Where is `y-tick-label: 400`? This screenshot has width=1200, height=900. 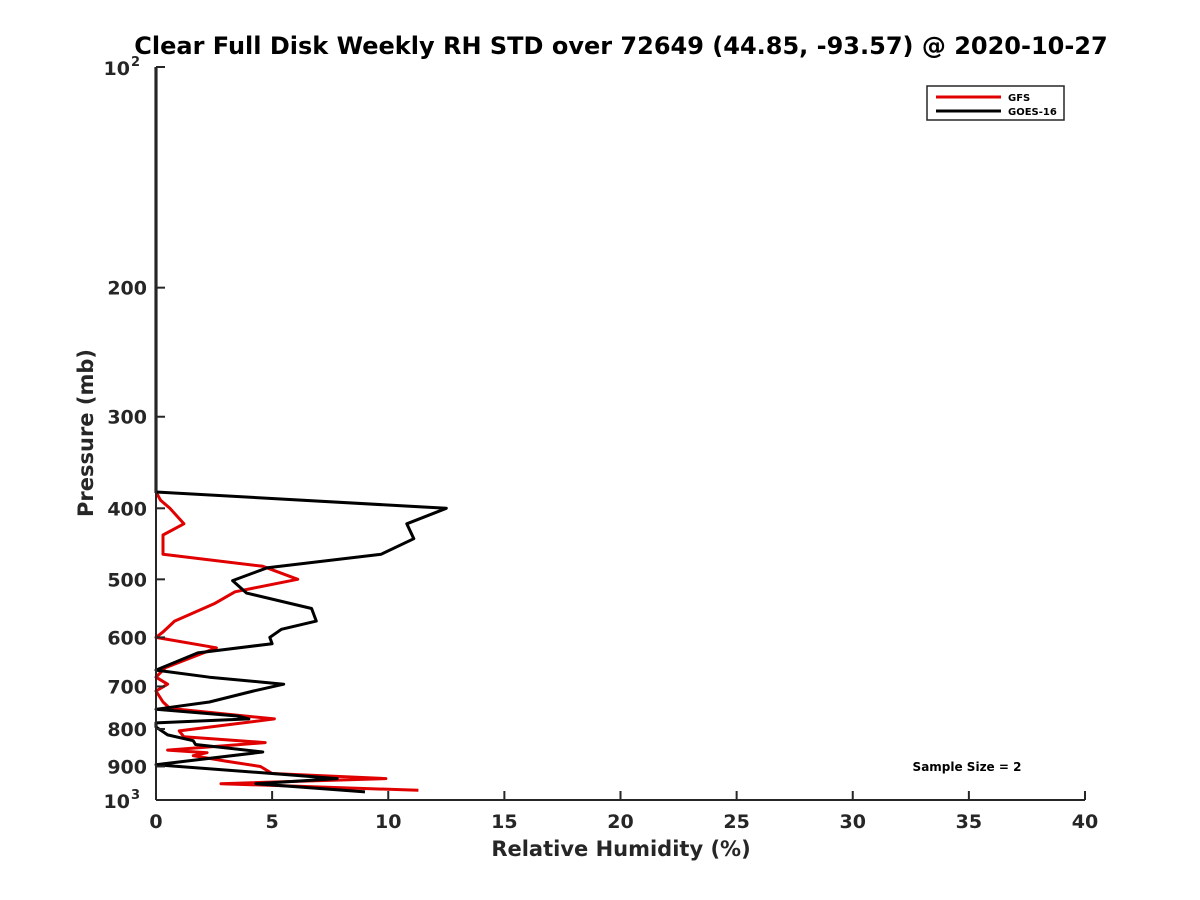 y-tick-label: 400 is located at coordinates (127, 509).